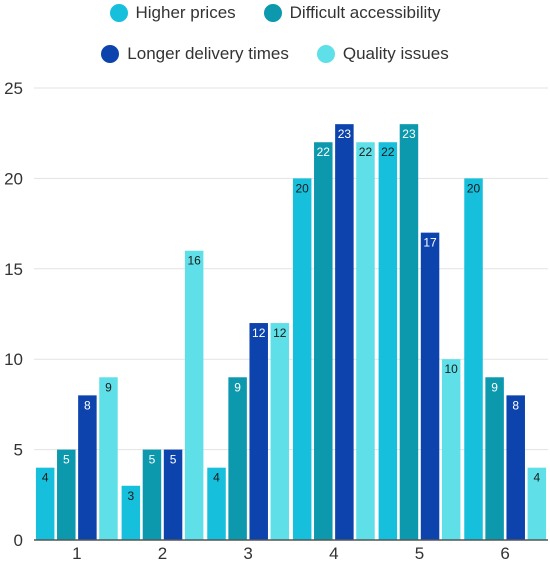 The width and height of the screenshot is (550, 566). I want to click on y-tick-label: 15, so click(13, 269).